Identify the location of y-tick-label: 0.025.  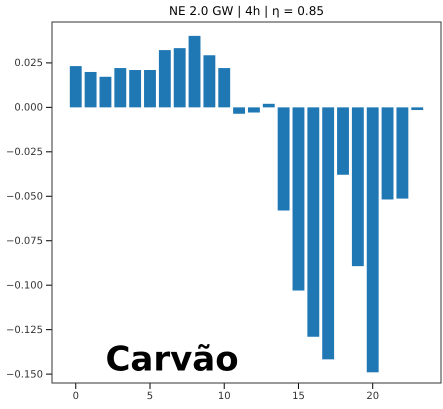
(28, 64).